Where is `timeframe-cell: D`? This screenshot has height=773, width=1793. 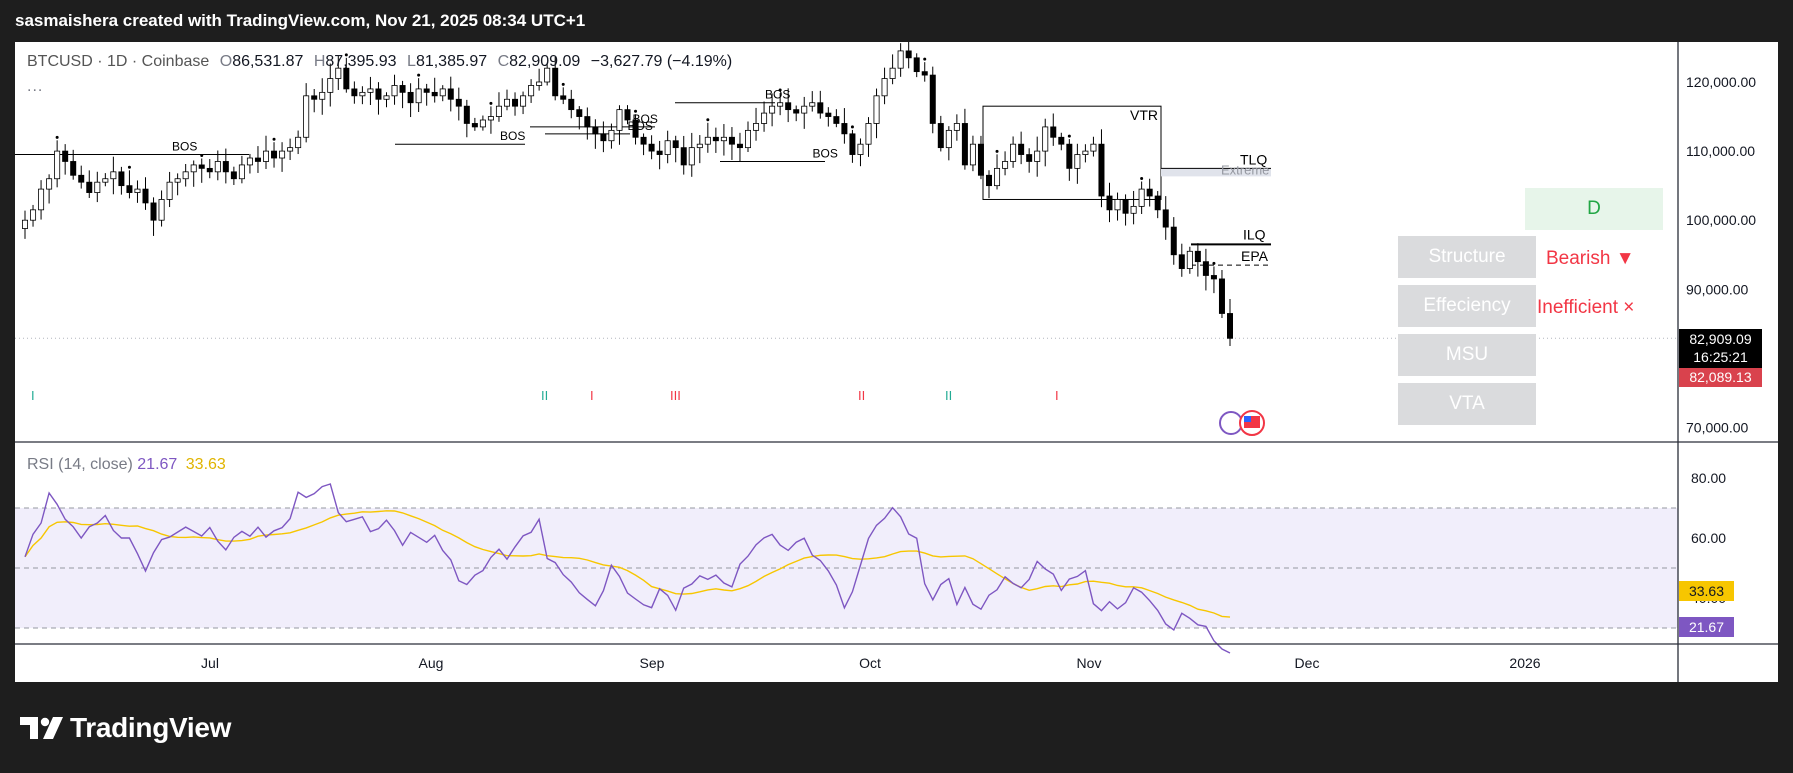
timeframe-cell: D is located at coordinates (1594, 209).